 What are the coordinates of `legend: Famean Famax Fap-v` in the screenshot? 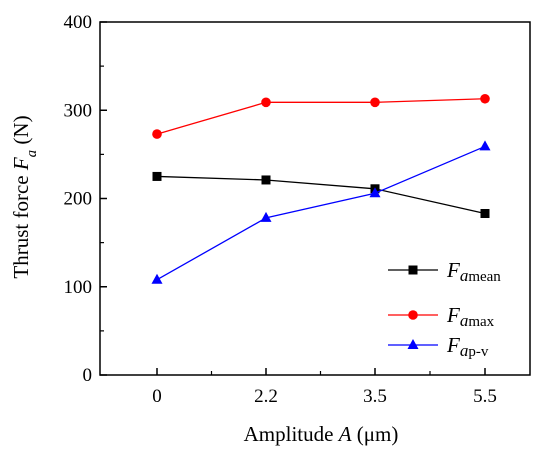 It's located at (444, 309).